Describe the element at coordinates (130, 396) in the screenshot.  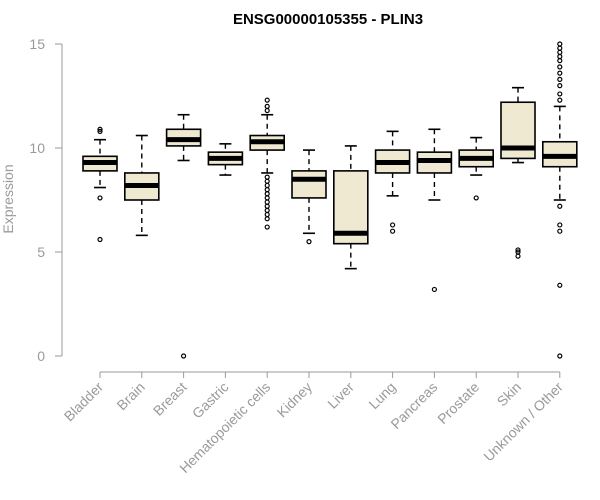
I see `x-tick-label: Brain` at that location.